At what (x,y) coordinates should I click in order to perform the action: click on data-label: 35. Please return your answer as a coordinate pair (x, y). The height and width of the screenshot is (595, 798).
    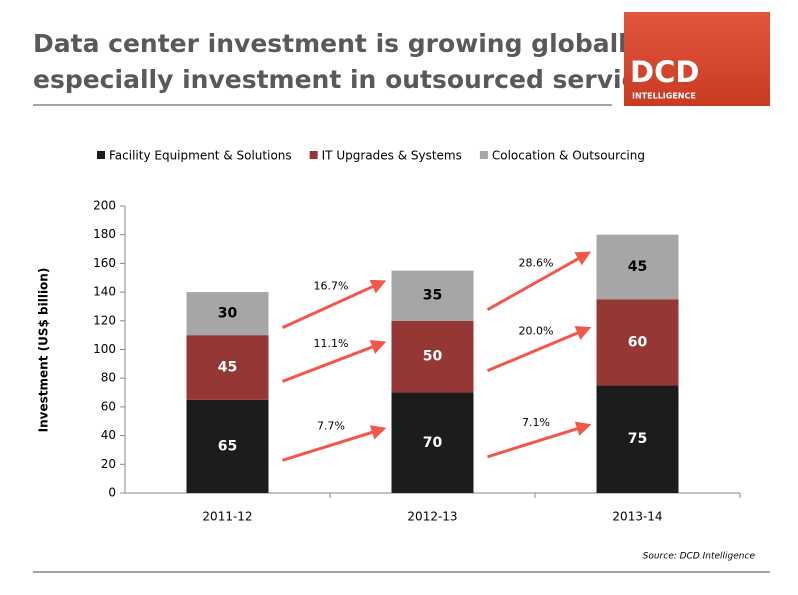
    Looking at the image, I should click on (432, 296).